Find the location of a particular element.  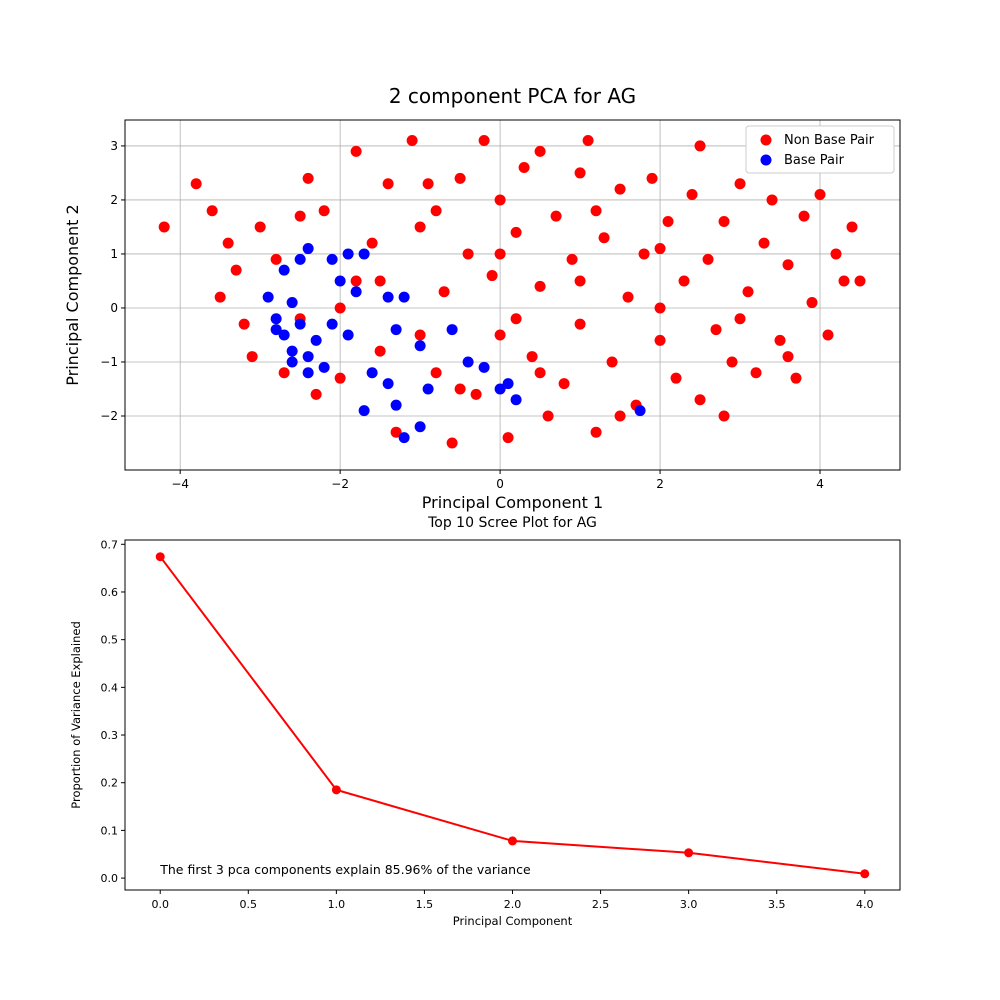

y-tick-label: 0.7 is located at coordinates (110, 544).